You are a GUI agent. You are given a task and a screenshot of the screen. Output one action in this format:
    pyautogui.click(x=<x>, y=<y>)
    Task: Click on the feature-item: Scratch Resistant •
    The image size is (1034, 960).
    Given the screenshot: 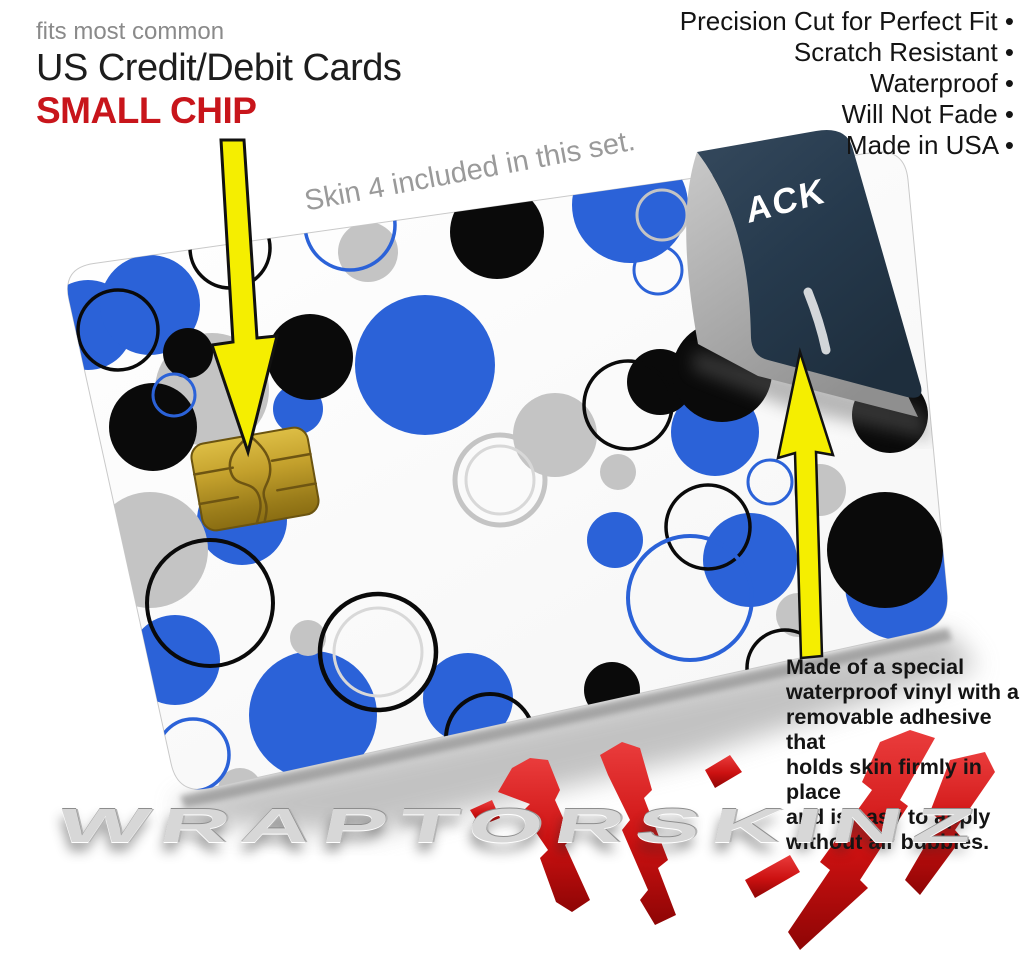 What is the action you would take?
    pyautogui.click(x=903, y=52)
    